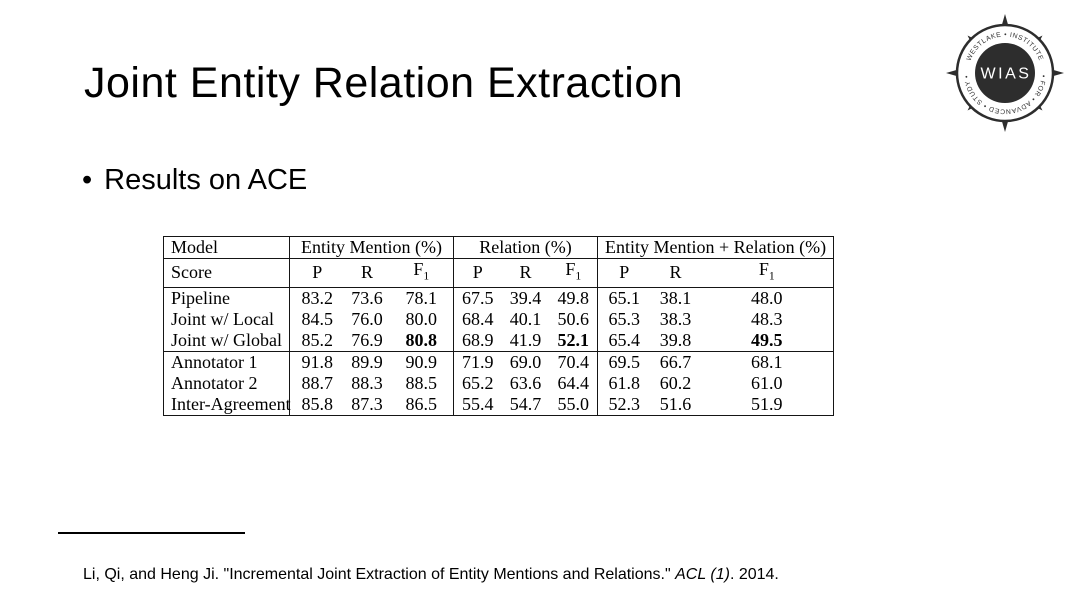 The height and width of the screenshot is (607, 1080). What do you see at coordinates (226, 383) in the screenshot?
I see `model-cell: Annotator 2` at bounding box center [226, 383].